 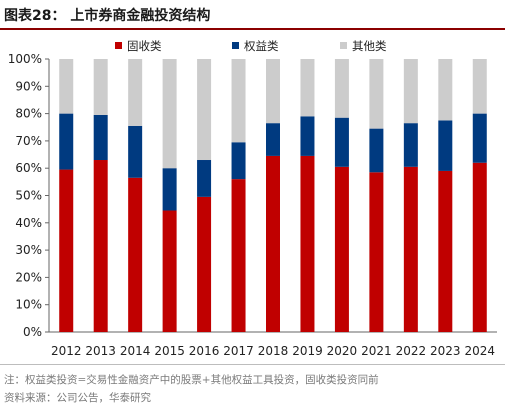 I want to click on x-tick-label: 2020, so click(x=342, y=351).